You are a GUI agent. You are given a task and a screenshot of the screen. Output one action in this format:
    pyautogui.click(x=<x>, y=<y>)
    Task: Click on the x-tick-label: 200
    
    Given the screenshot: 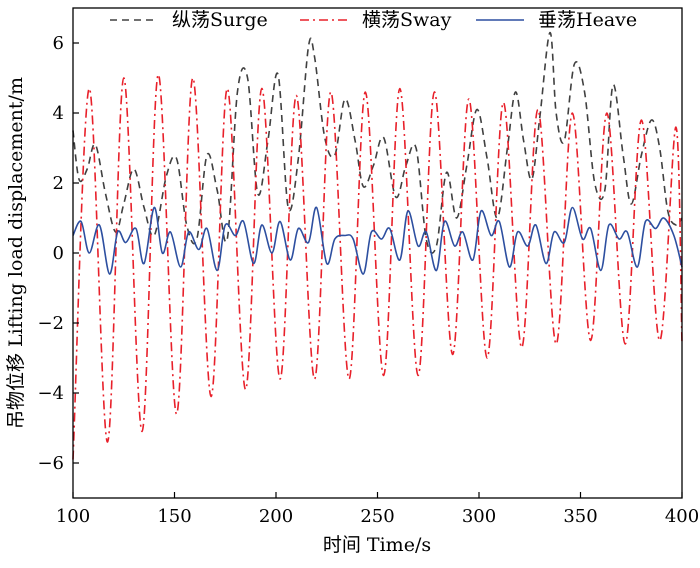 What is the action you would take?
    pyautogui.click(x=276, y=516)
    